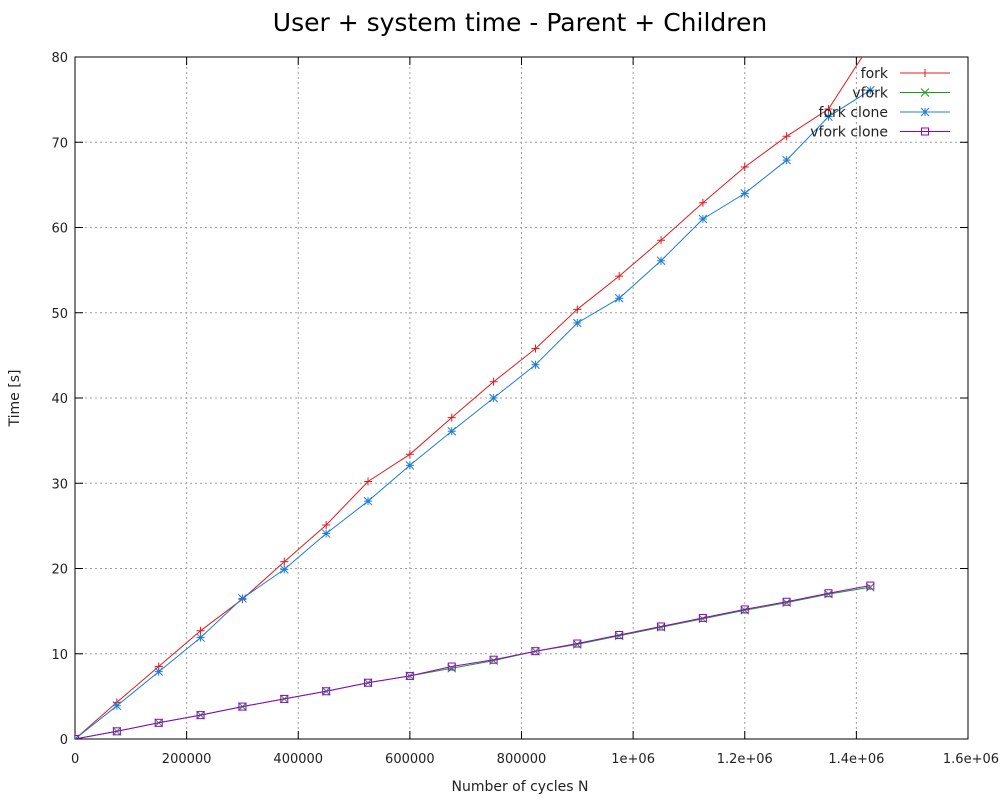 The image size is (1000, 800). I want to click on y-tick-label: 0, so click(64, 740).